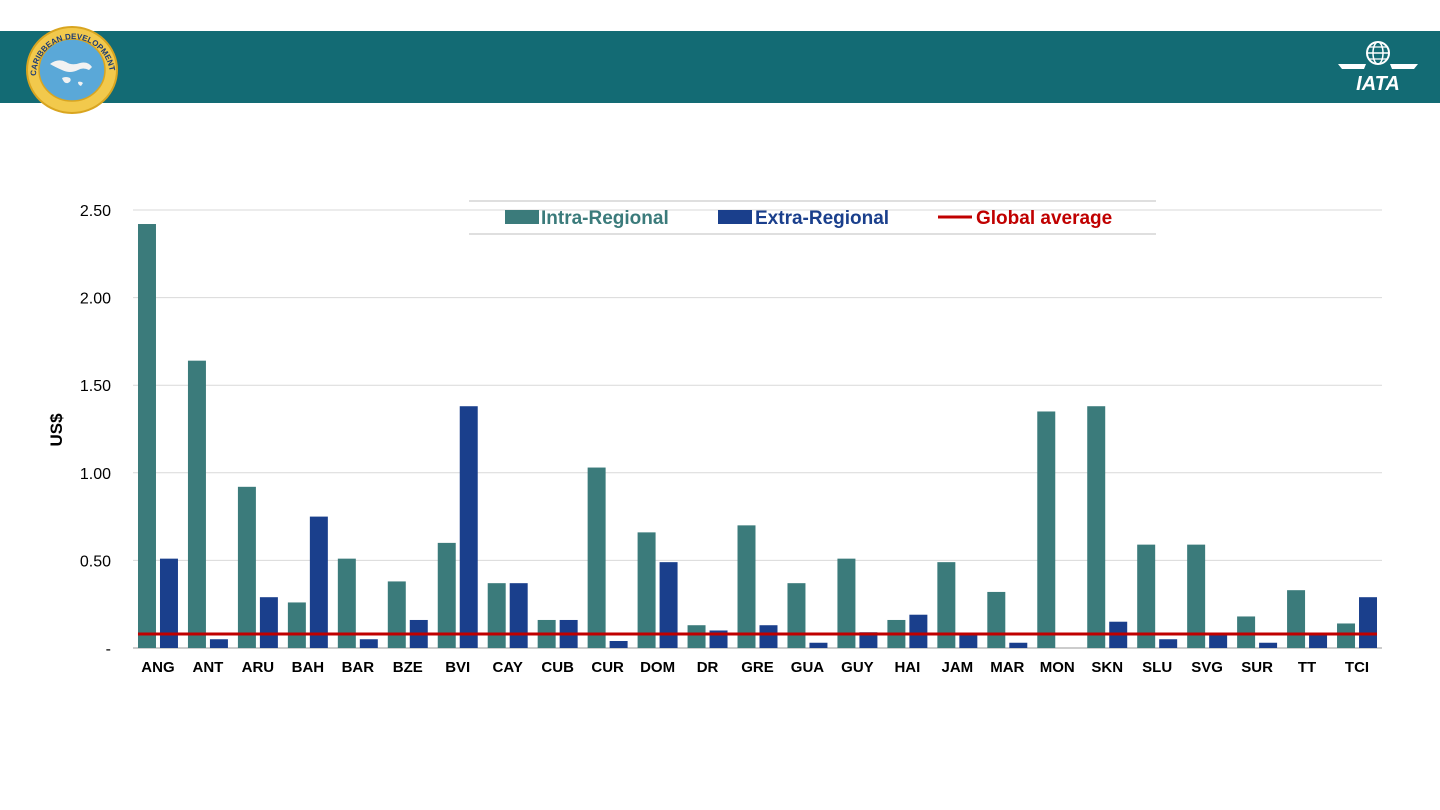  I want to click on x-tick-label: HAI, so click(907, 667).